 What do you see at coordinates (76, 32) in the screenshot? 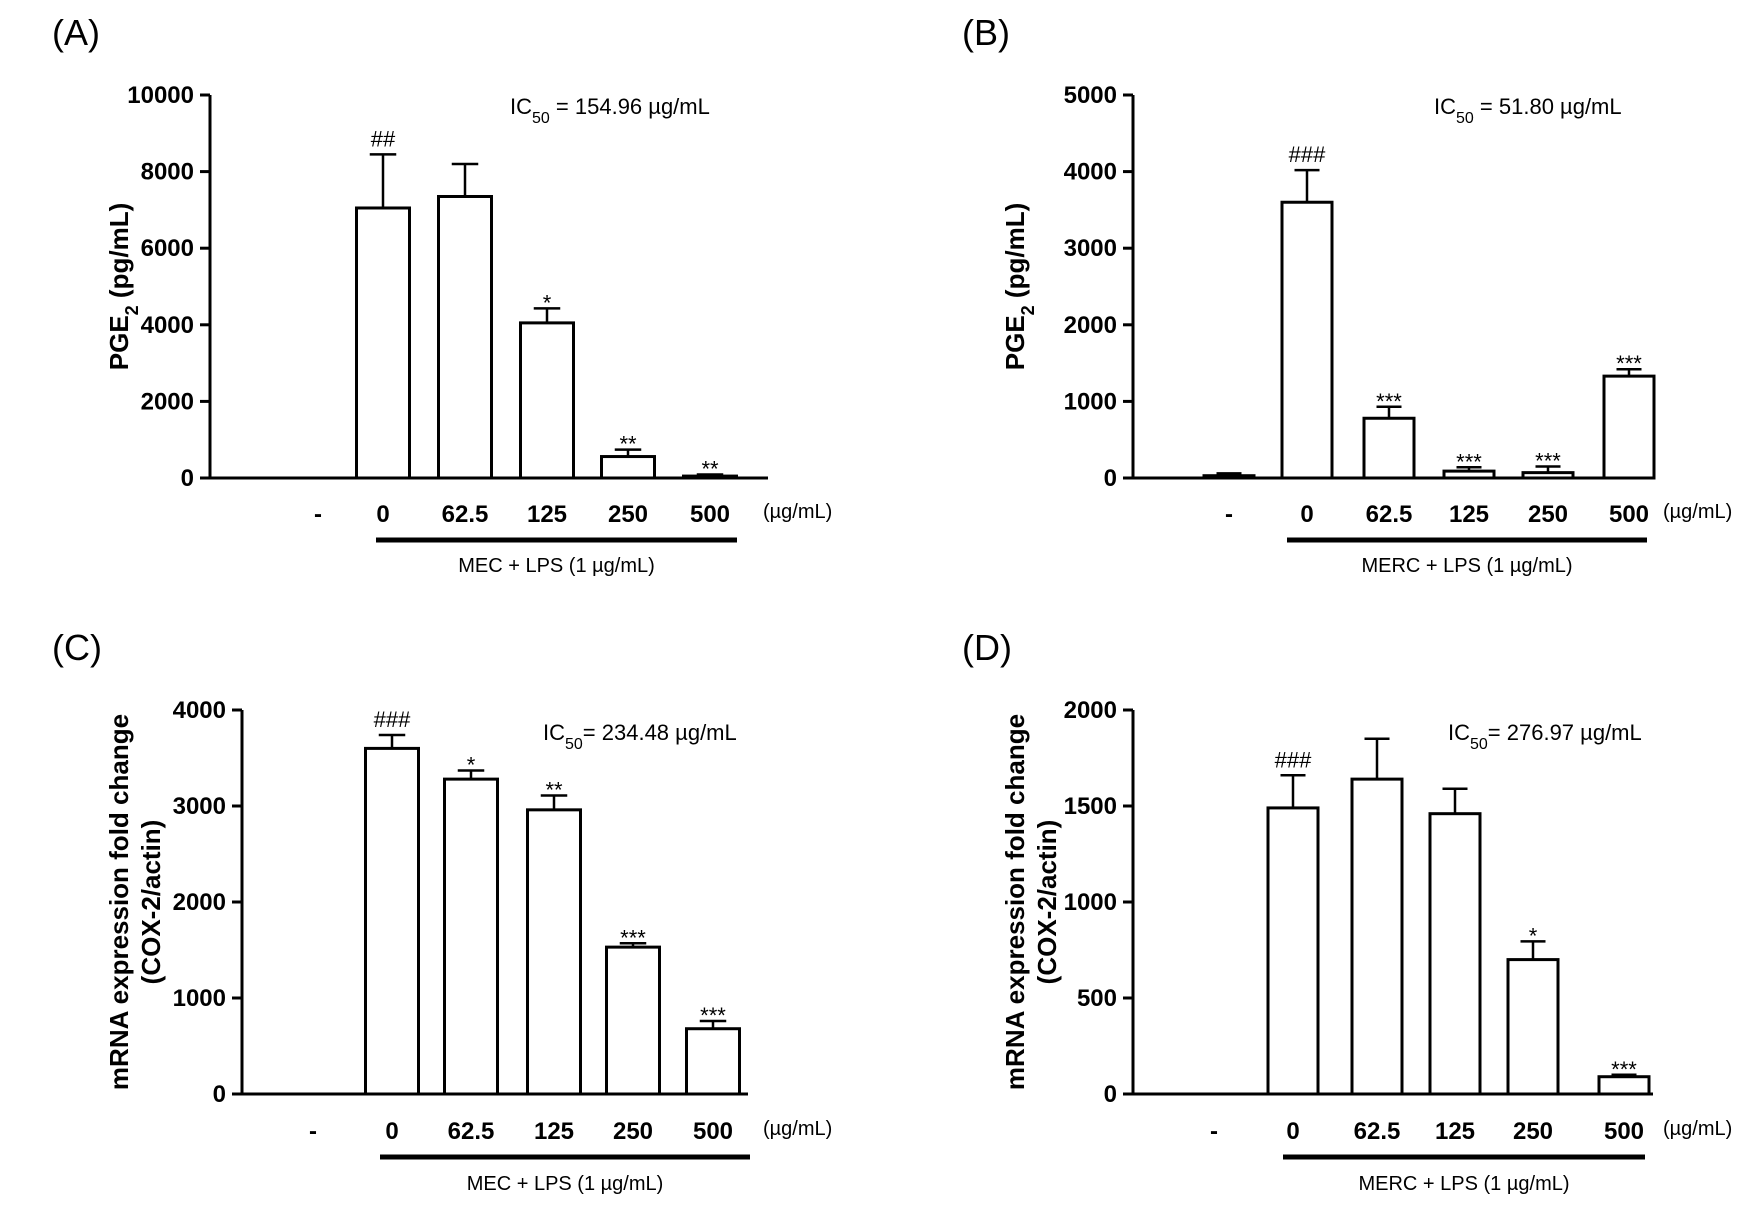
I see `panel-label: (A)` at bounding box center [76, 32].